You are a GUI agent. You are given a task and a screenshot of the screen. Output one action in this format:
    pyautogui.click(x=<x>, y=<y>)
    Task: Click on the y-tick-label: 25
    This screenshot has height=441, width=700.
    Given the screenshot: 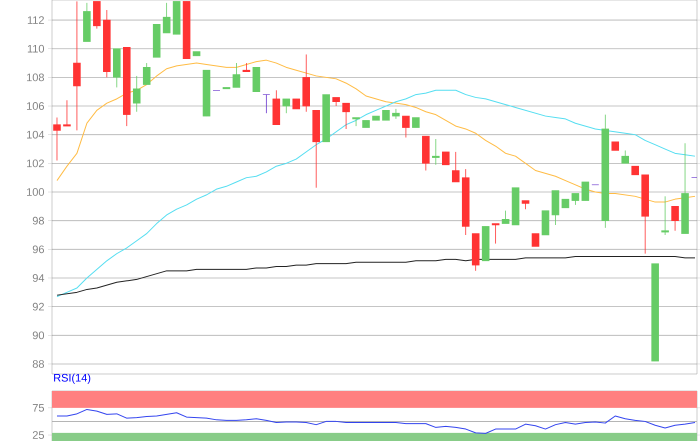 What is the action you would take?
    pyautogui.click(x=38, y=435)
    